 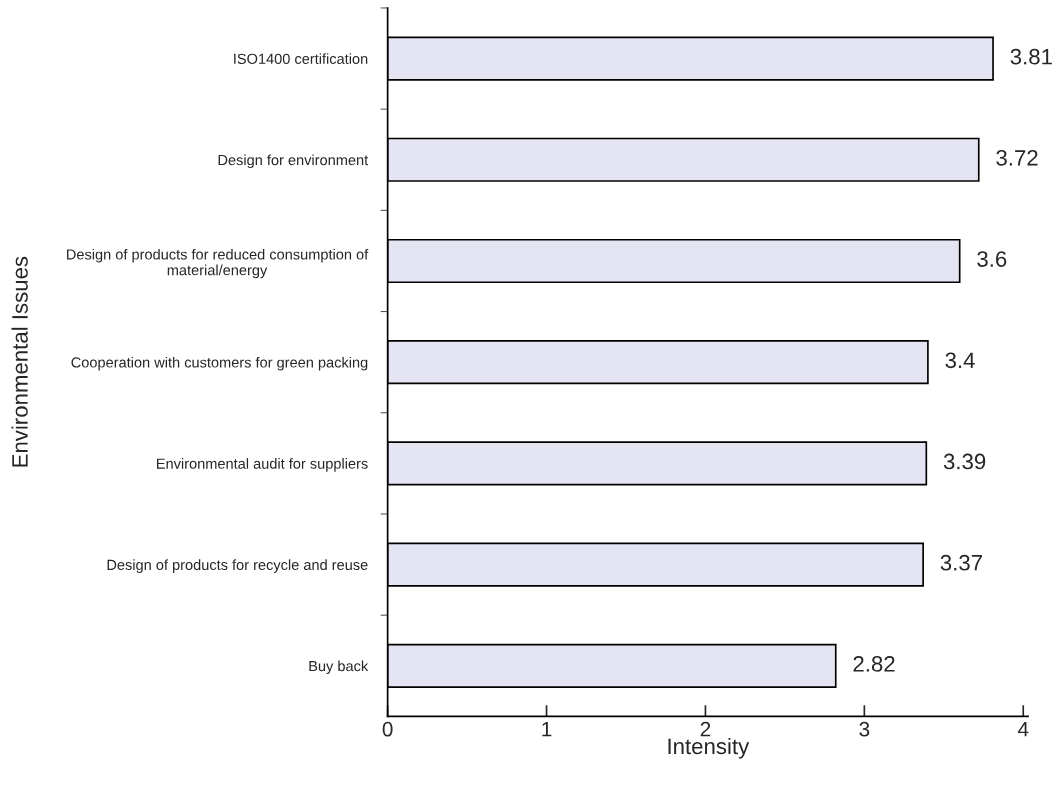 I want to click on data-label: 3.72, so click(x=1017, y=158).